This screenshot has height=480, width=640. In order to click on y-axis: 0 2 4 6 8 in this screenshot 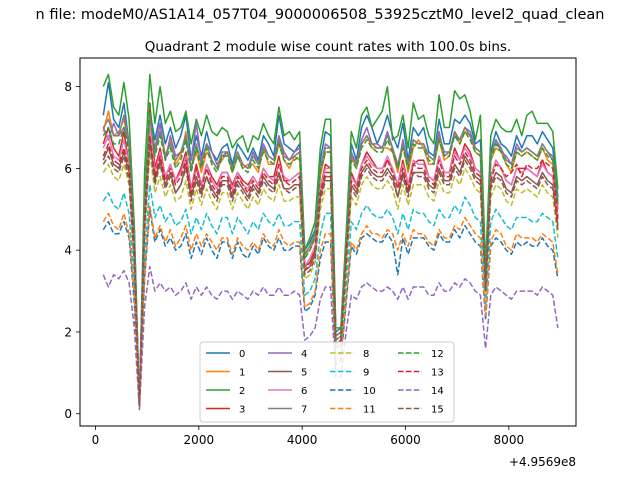, I will do `click(72, 250)`.